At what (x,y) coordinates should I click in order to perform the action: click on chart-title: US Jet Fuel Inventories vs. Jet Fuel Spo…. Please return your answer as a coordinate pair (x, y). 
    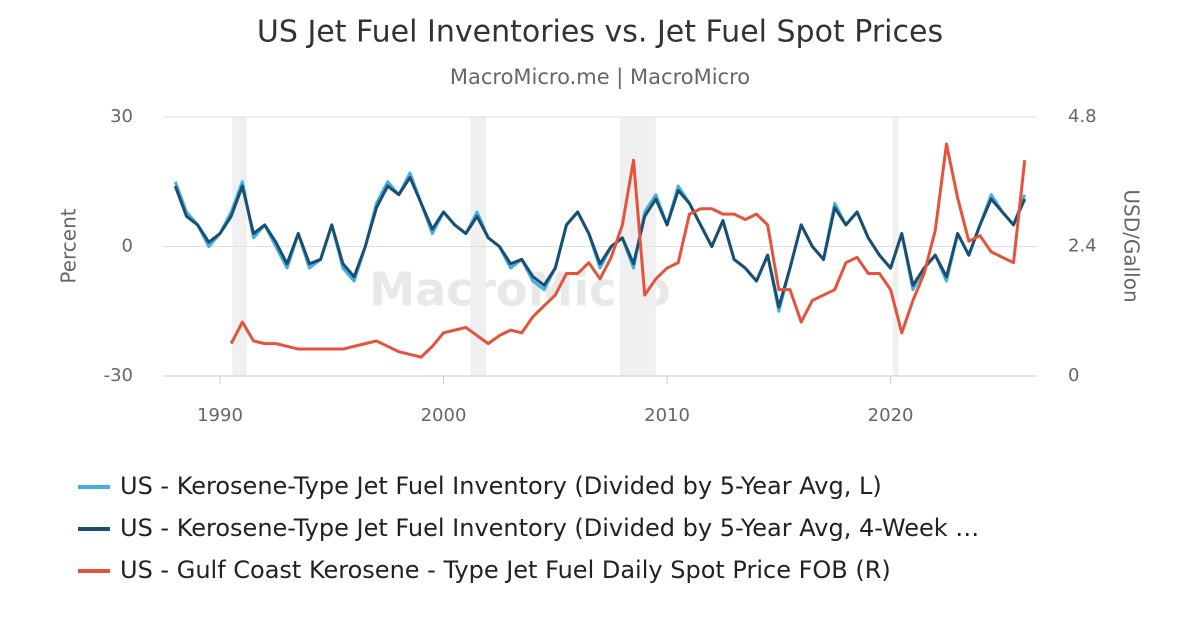
    Looking at the image, I should click on (600, 32).